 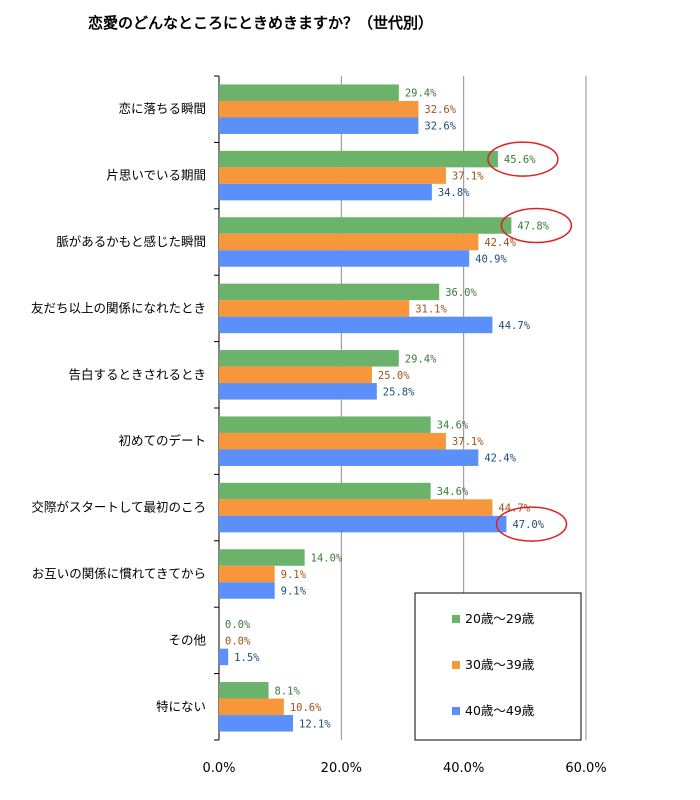 I want to click on legend: 20歳～29歳 30歳～39歳 40歳～49歳, so click(x=498, y=666).